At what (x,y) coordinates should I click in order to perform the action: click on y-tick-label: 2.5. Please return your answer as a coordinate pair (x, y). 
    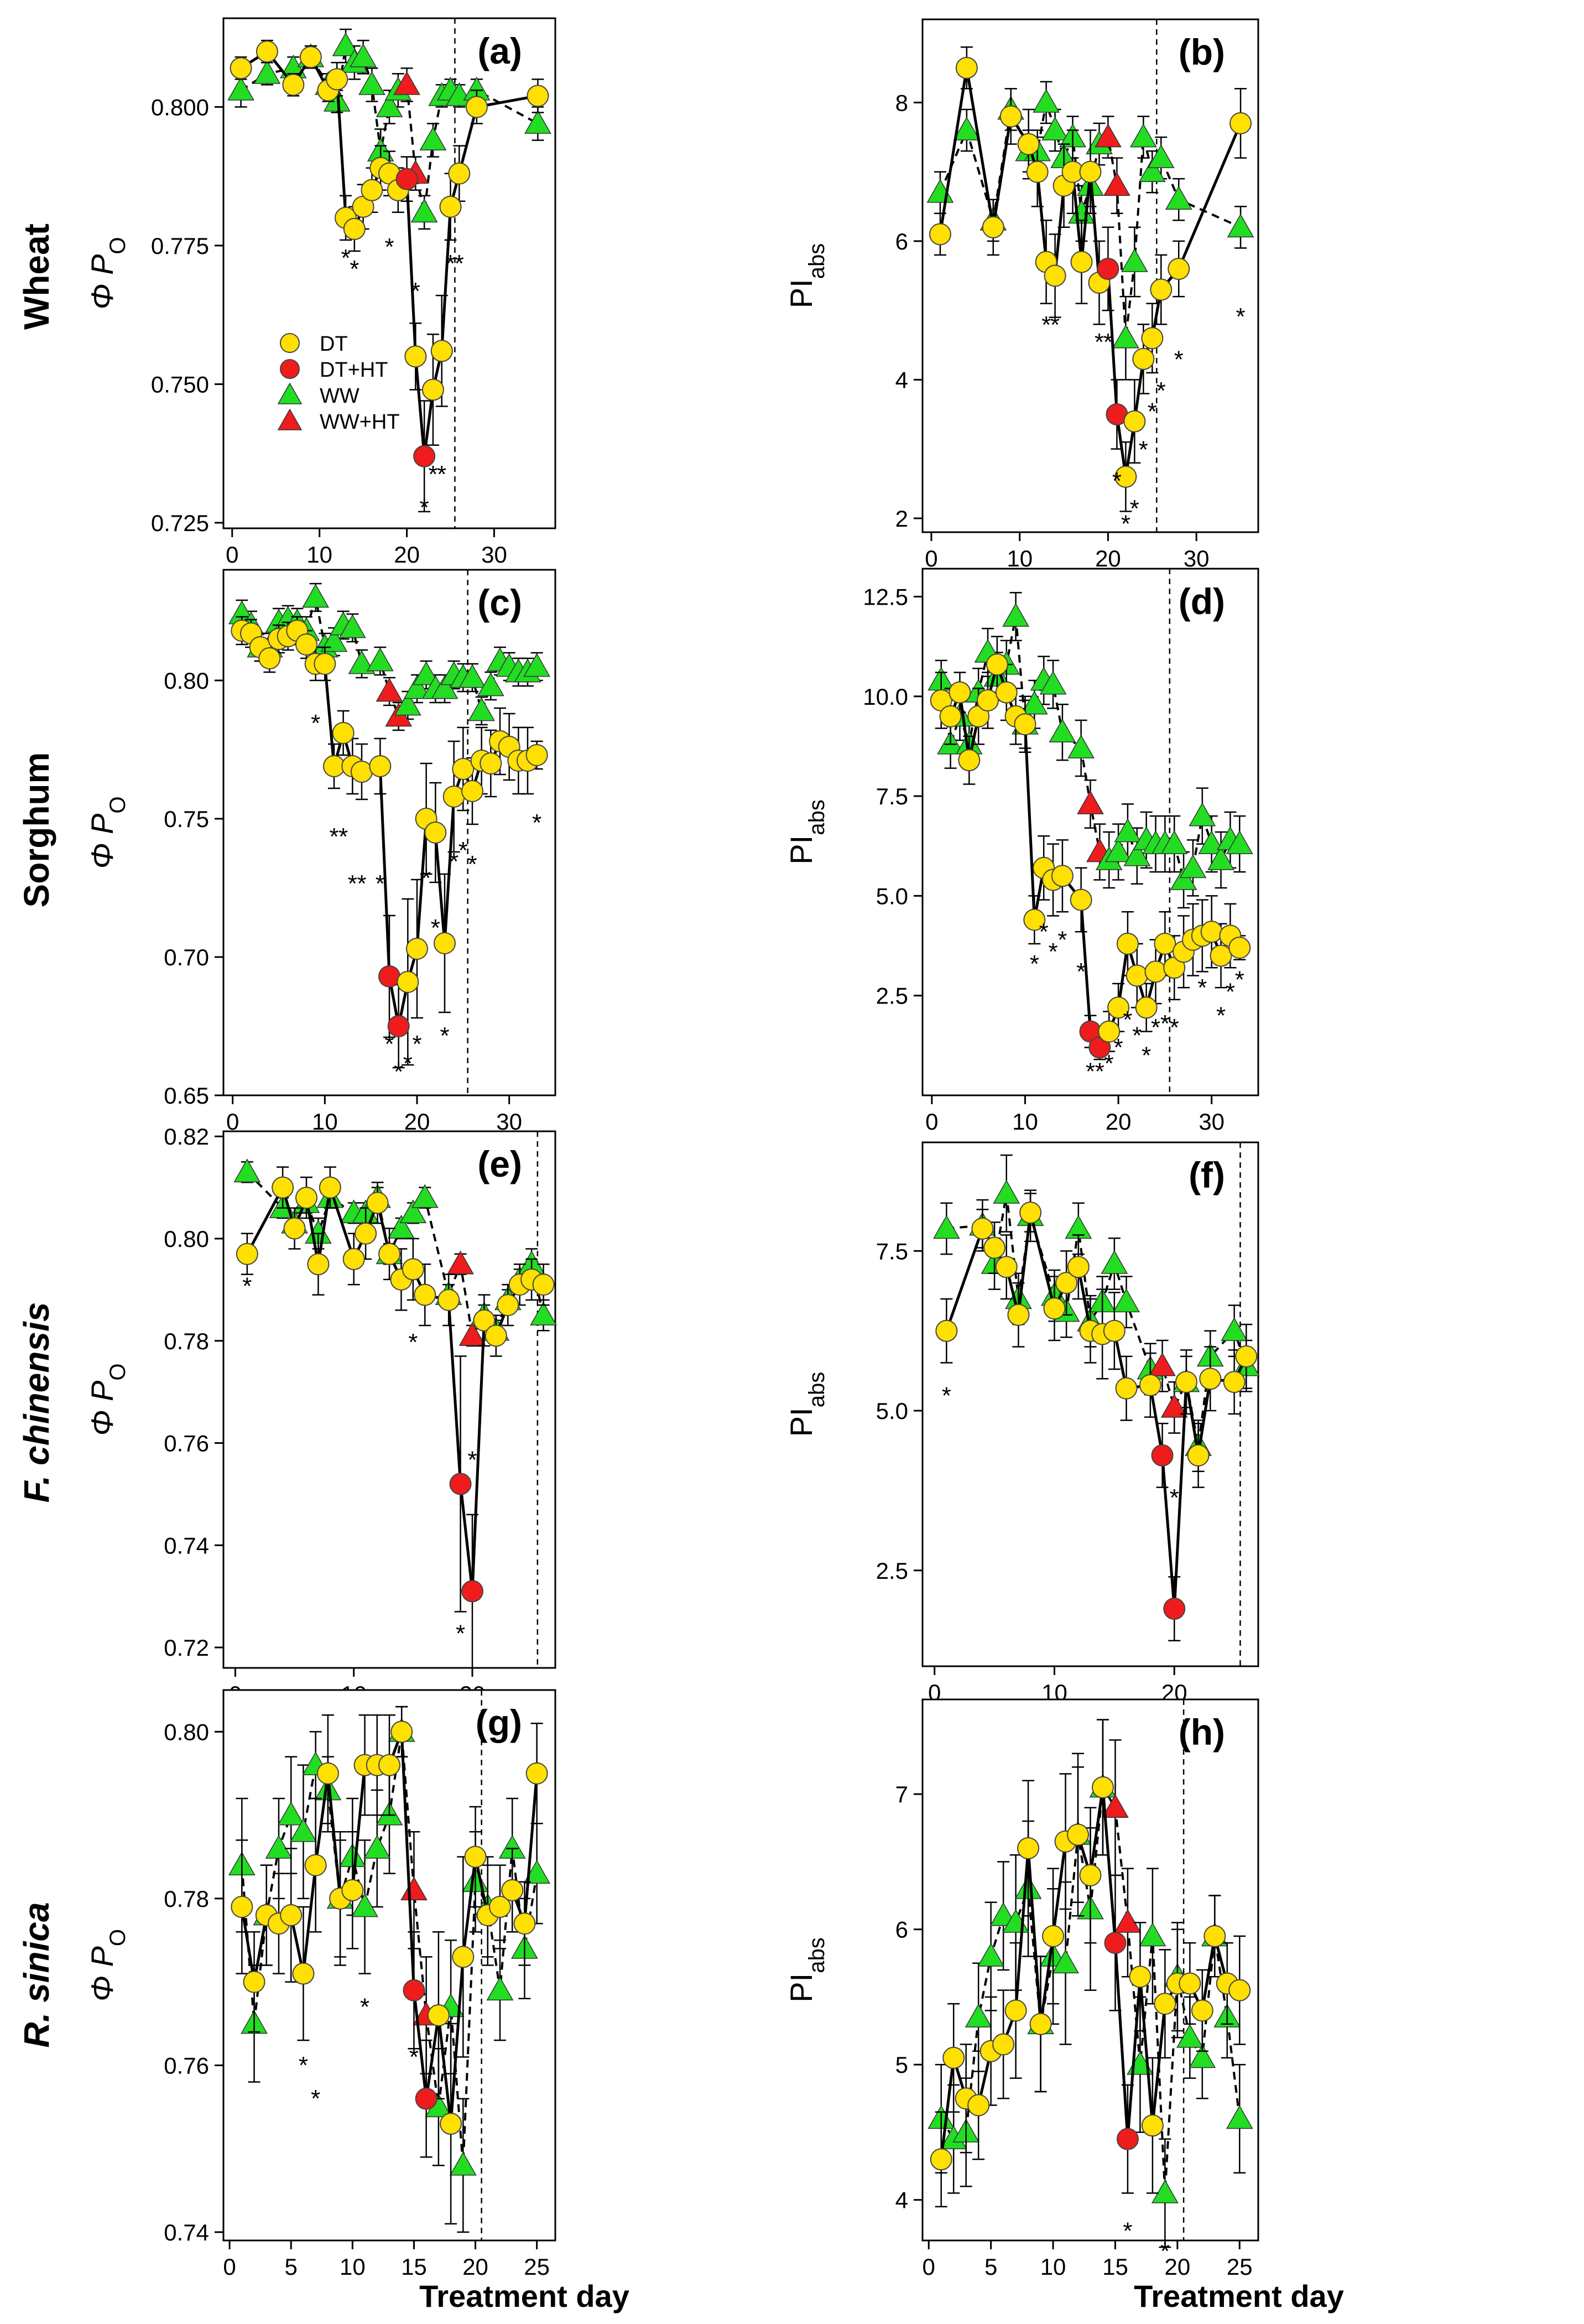
    Looking at the image, I should click on (892, 1571).